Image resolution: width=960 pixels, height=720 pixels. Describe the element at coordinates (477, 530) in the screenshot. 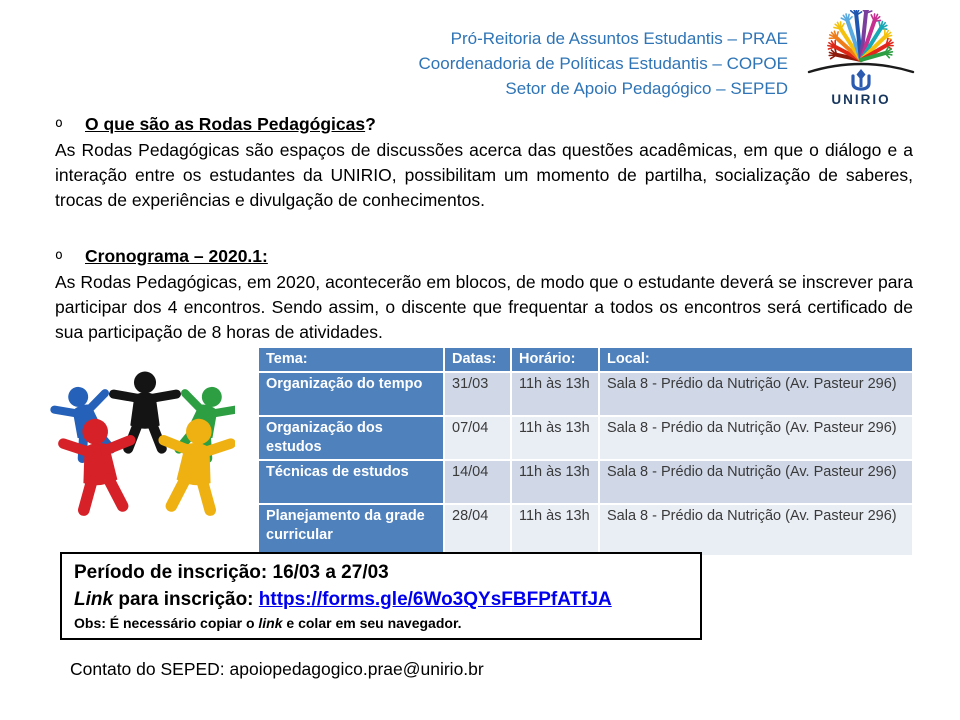

I see `cell-data: 28/04` at that location.